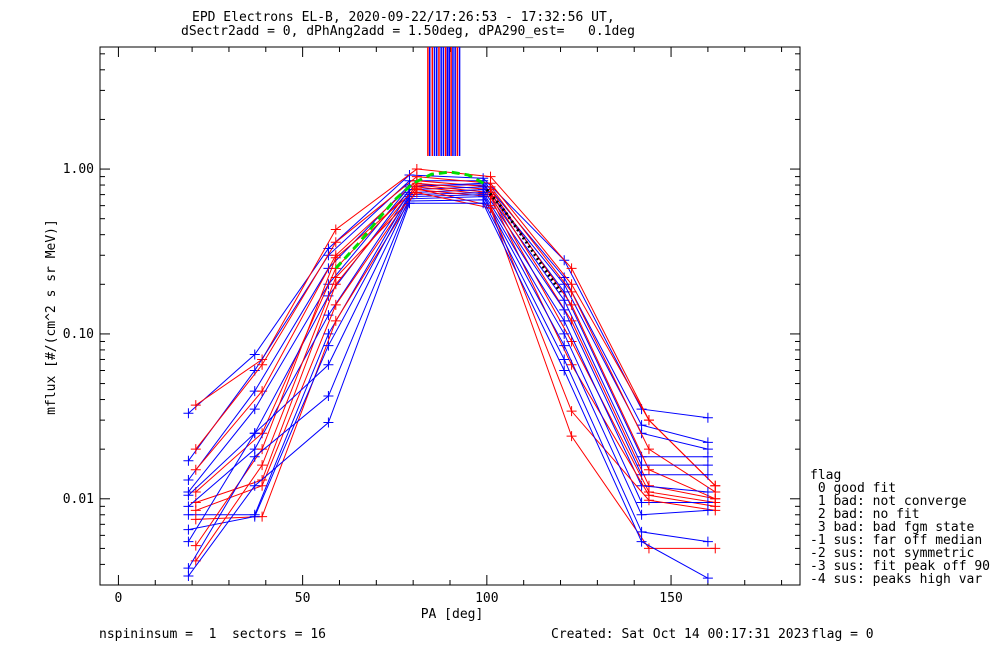 This screenshot has width=1000, height=650. Describe the element at coordinates (486, 598) in the screenshot. I see `x-tick-label: 100` at that location.